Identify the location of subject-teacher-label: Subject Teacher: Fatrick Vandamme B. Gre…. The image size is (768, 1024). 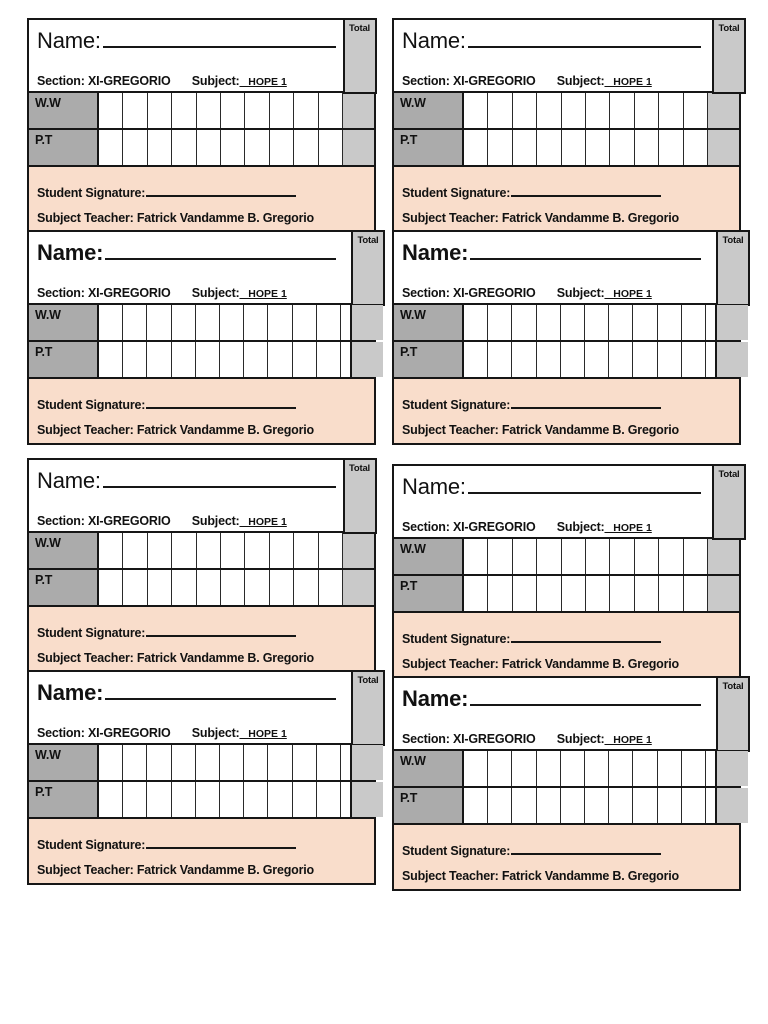
(540, 218).